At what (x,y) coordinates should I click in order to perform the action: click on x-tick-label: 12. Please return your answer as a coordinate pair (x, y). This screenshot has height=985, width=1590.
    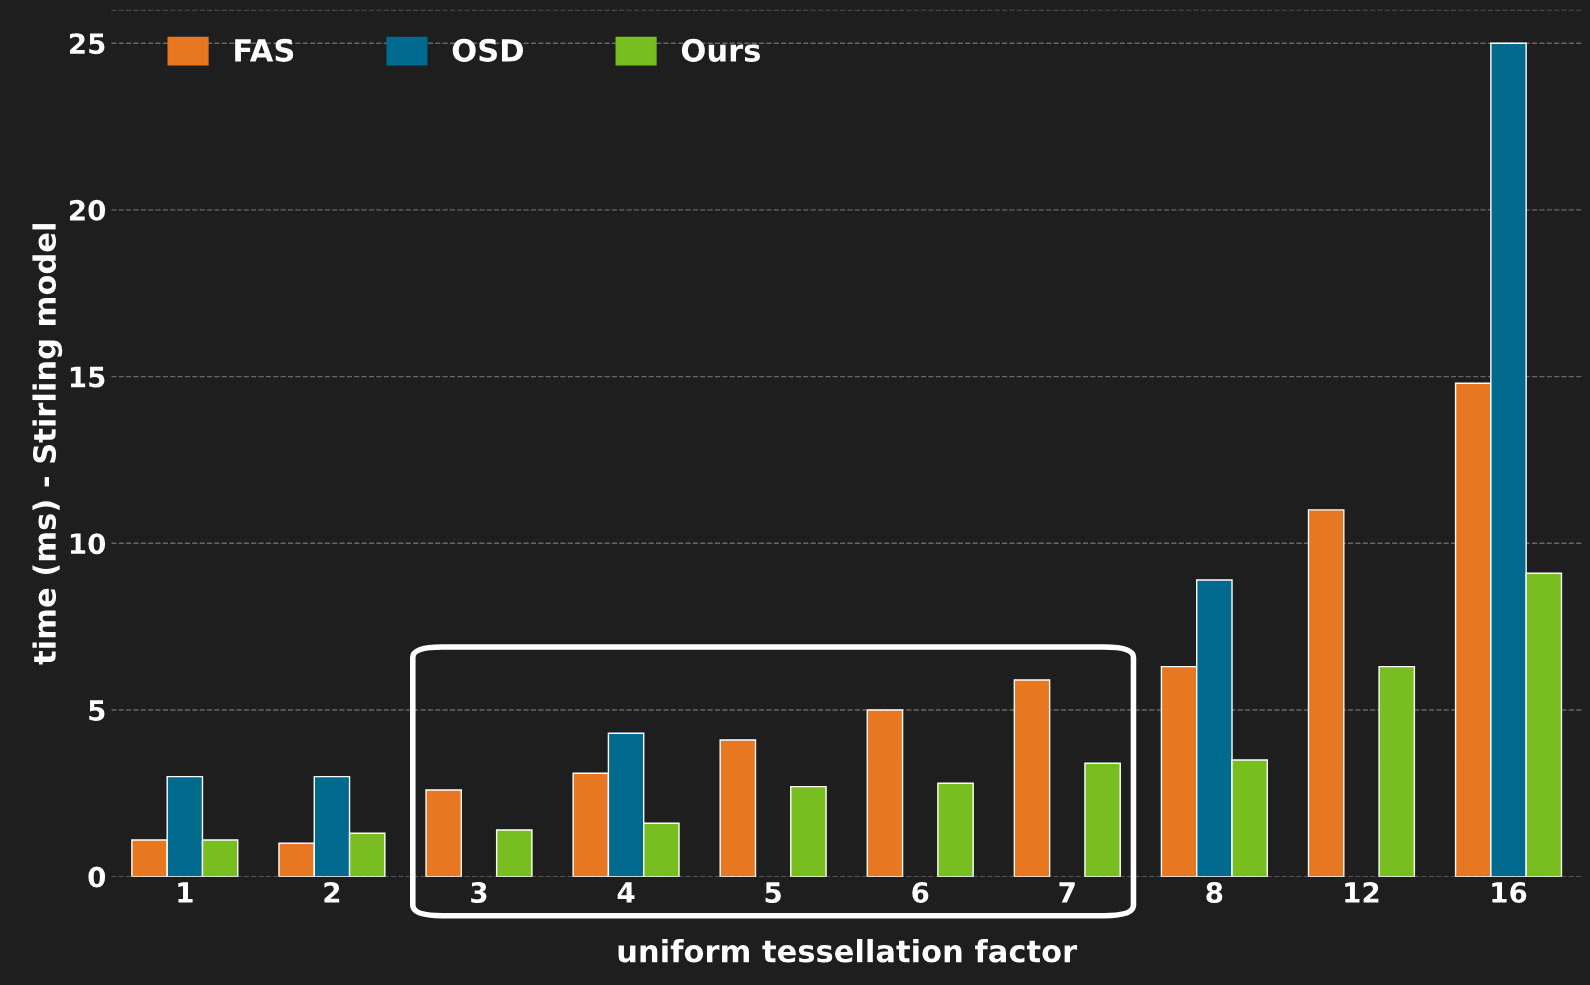
    Looking at the image, I should click on (1362, 892).